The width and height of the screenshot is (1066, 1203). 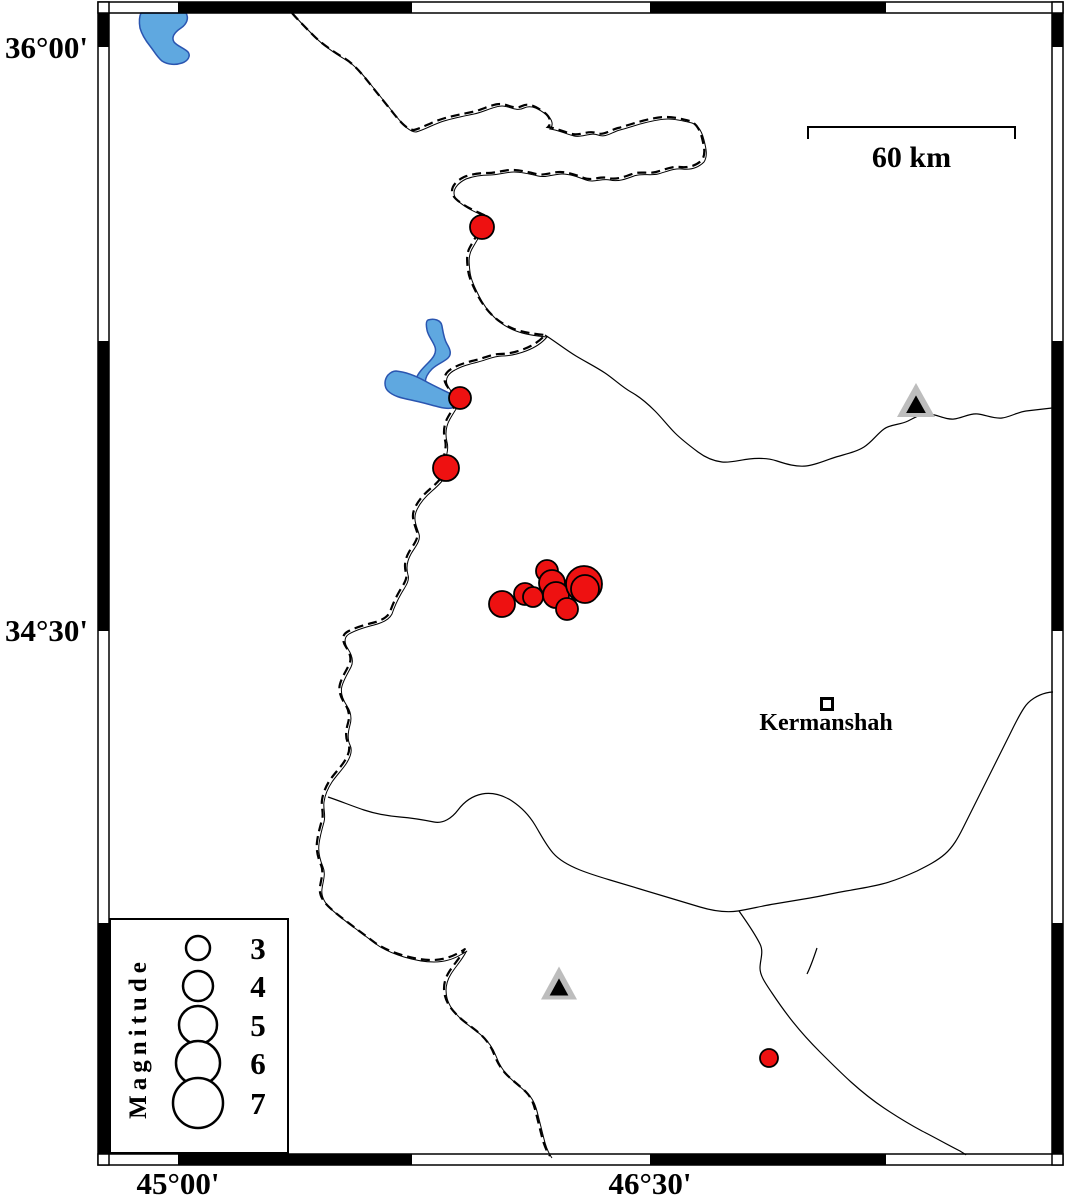 I want to click on city-marker, so click(x=827, y=704).